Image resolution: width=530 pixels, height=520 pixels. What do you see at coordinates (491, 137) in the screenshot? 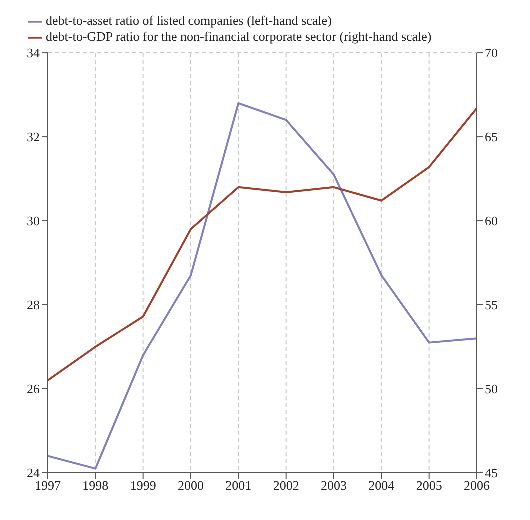
I see `y2-tick-label: 65` at bounding box center [491, 137].